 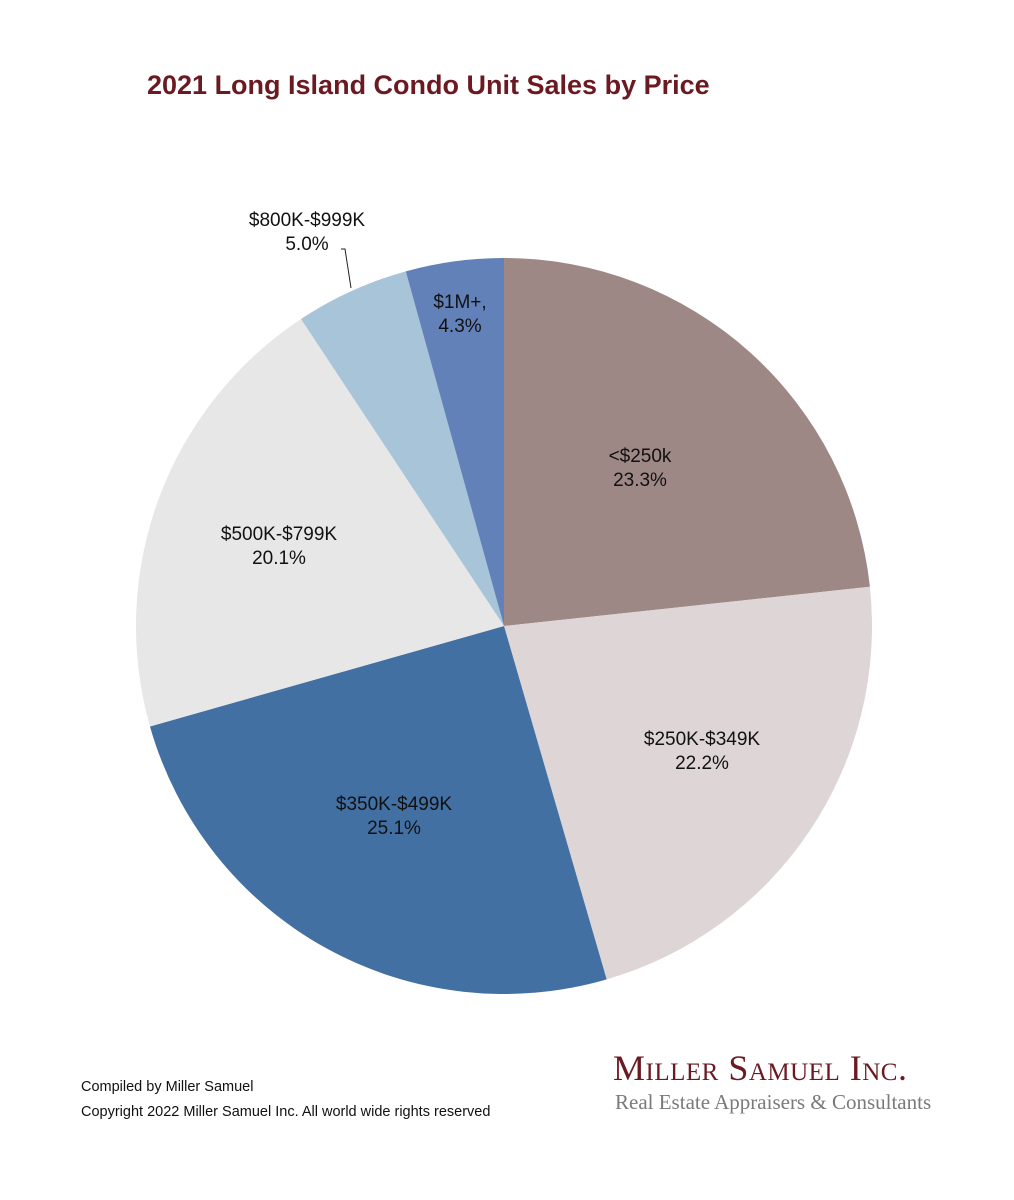 What do you see at coordinates (773, 1102) in the screenshot?
I see `logo-tagline: Real Estate Appraisers & Consultants` at bounding box center [773, 1102].